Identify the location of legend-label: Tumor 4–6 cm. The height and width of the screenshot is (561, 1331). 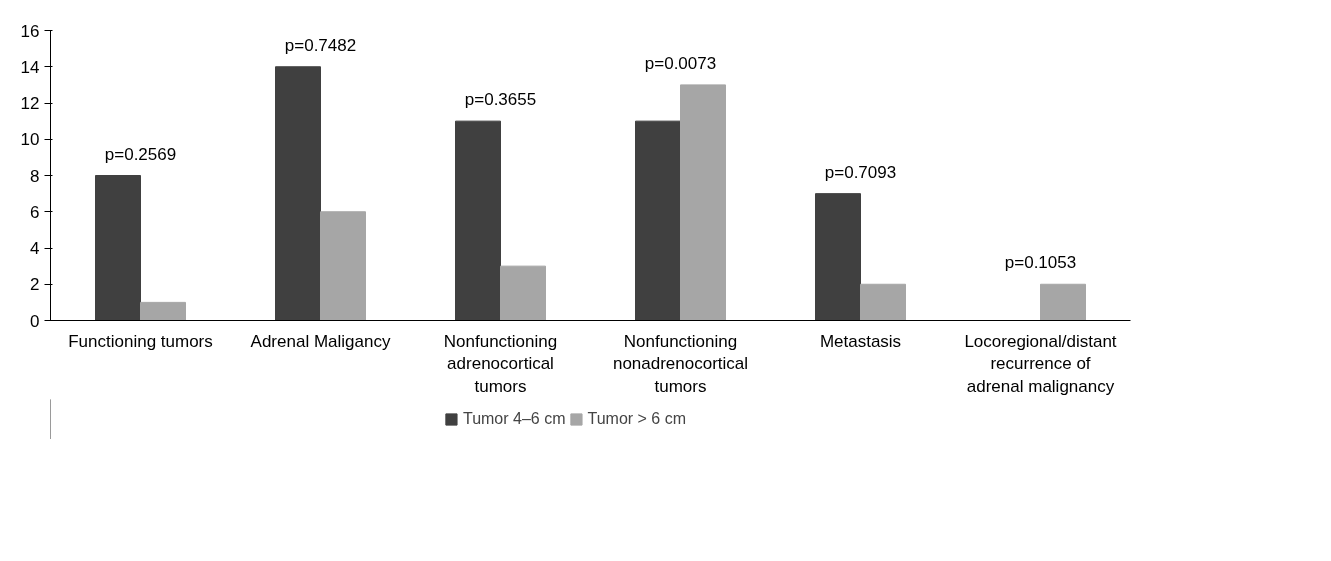
(514, 419).